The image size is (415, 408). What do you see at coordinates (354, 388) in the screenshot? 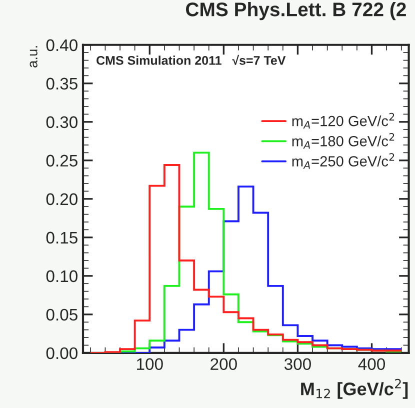
I see `x-axis-title: M$_{12}$ [GeV/c$^{2}$]` at bounding box center [354, 388].